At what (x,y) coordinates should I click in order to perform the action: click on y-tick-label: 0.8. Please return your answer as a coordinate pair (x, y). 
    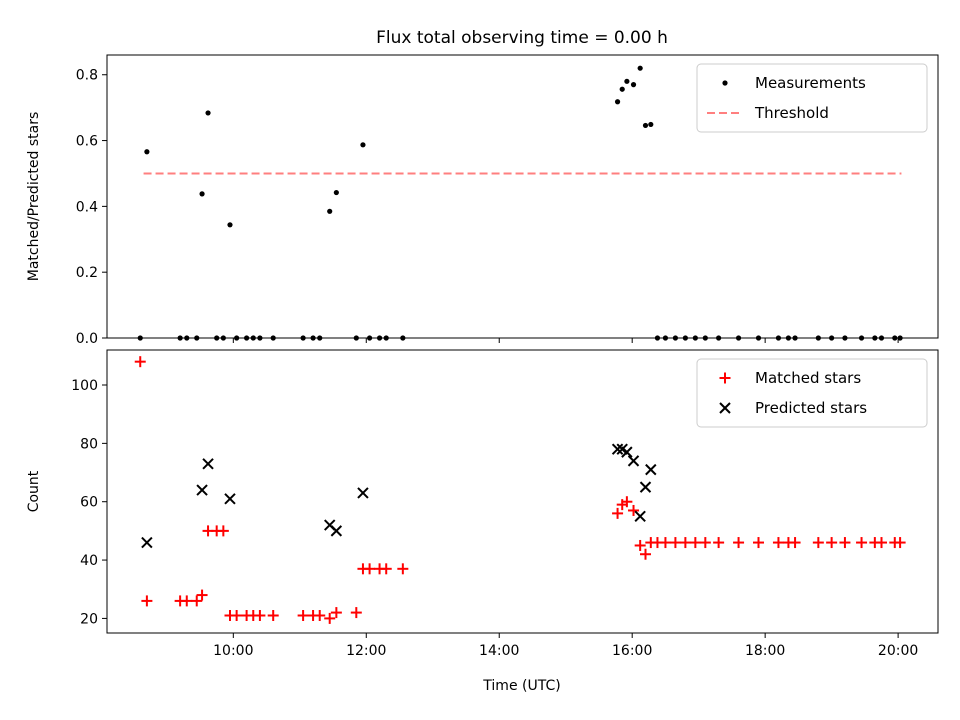
    Looking at the image, I should click on (87, 76).